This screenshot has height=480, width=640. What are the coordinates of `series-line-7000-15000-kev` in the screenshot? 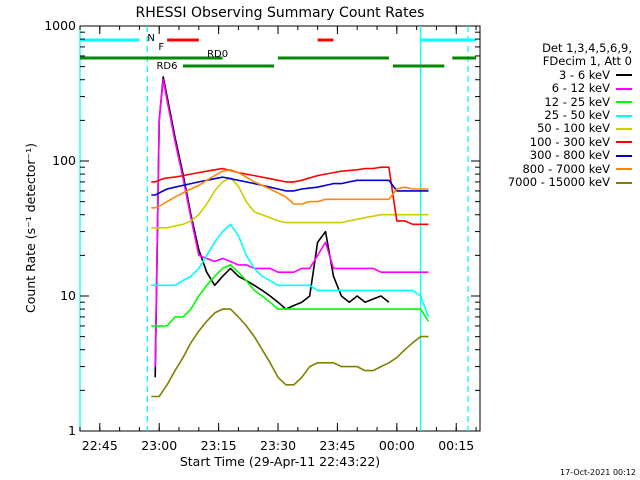 It's located at (290, 353).